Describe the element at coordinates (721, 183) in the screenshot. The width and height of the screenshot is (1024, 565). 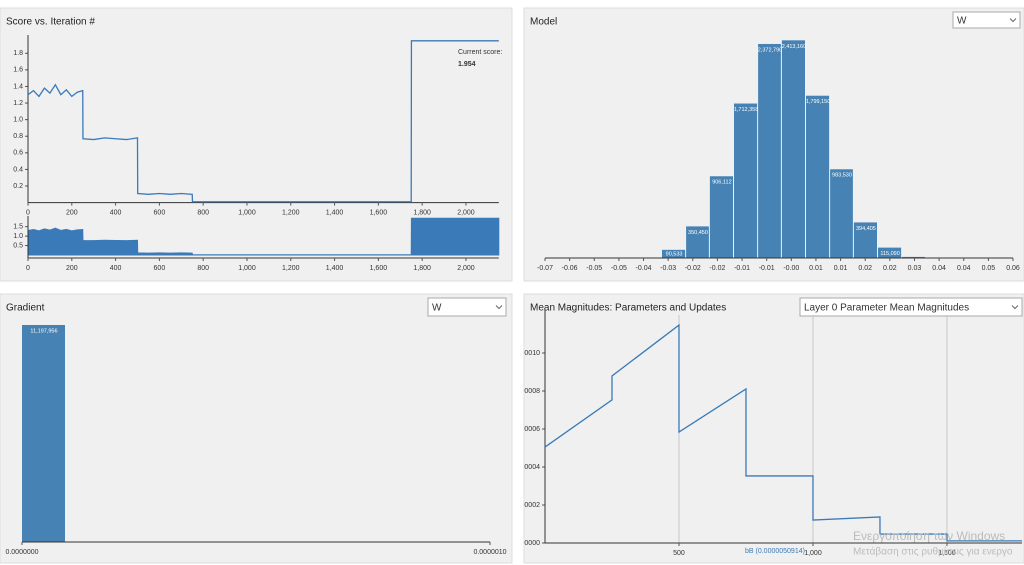
I see `bar-label: 906,112` at that location.